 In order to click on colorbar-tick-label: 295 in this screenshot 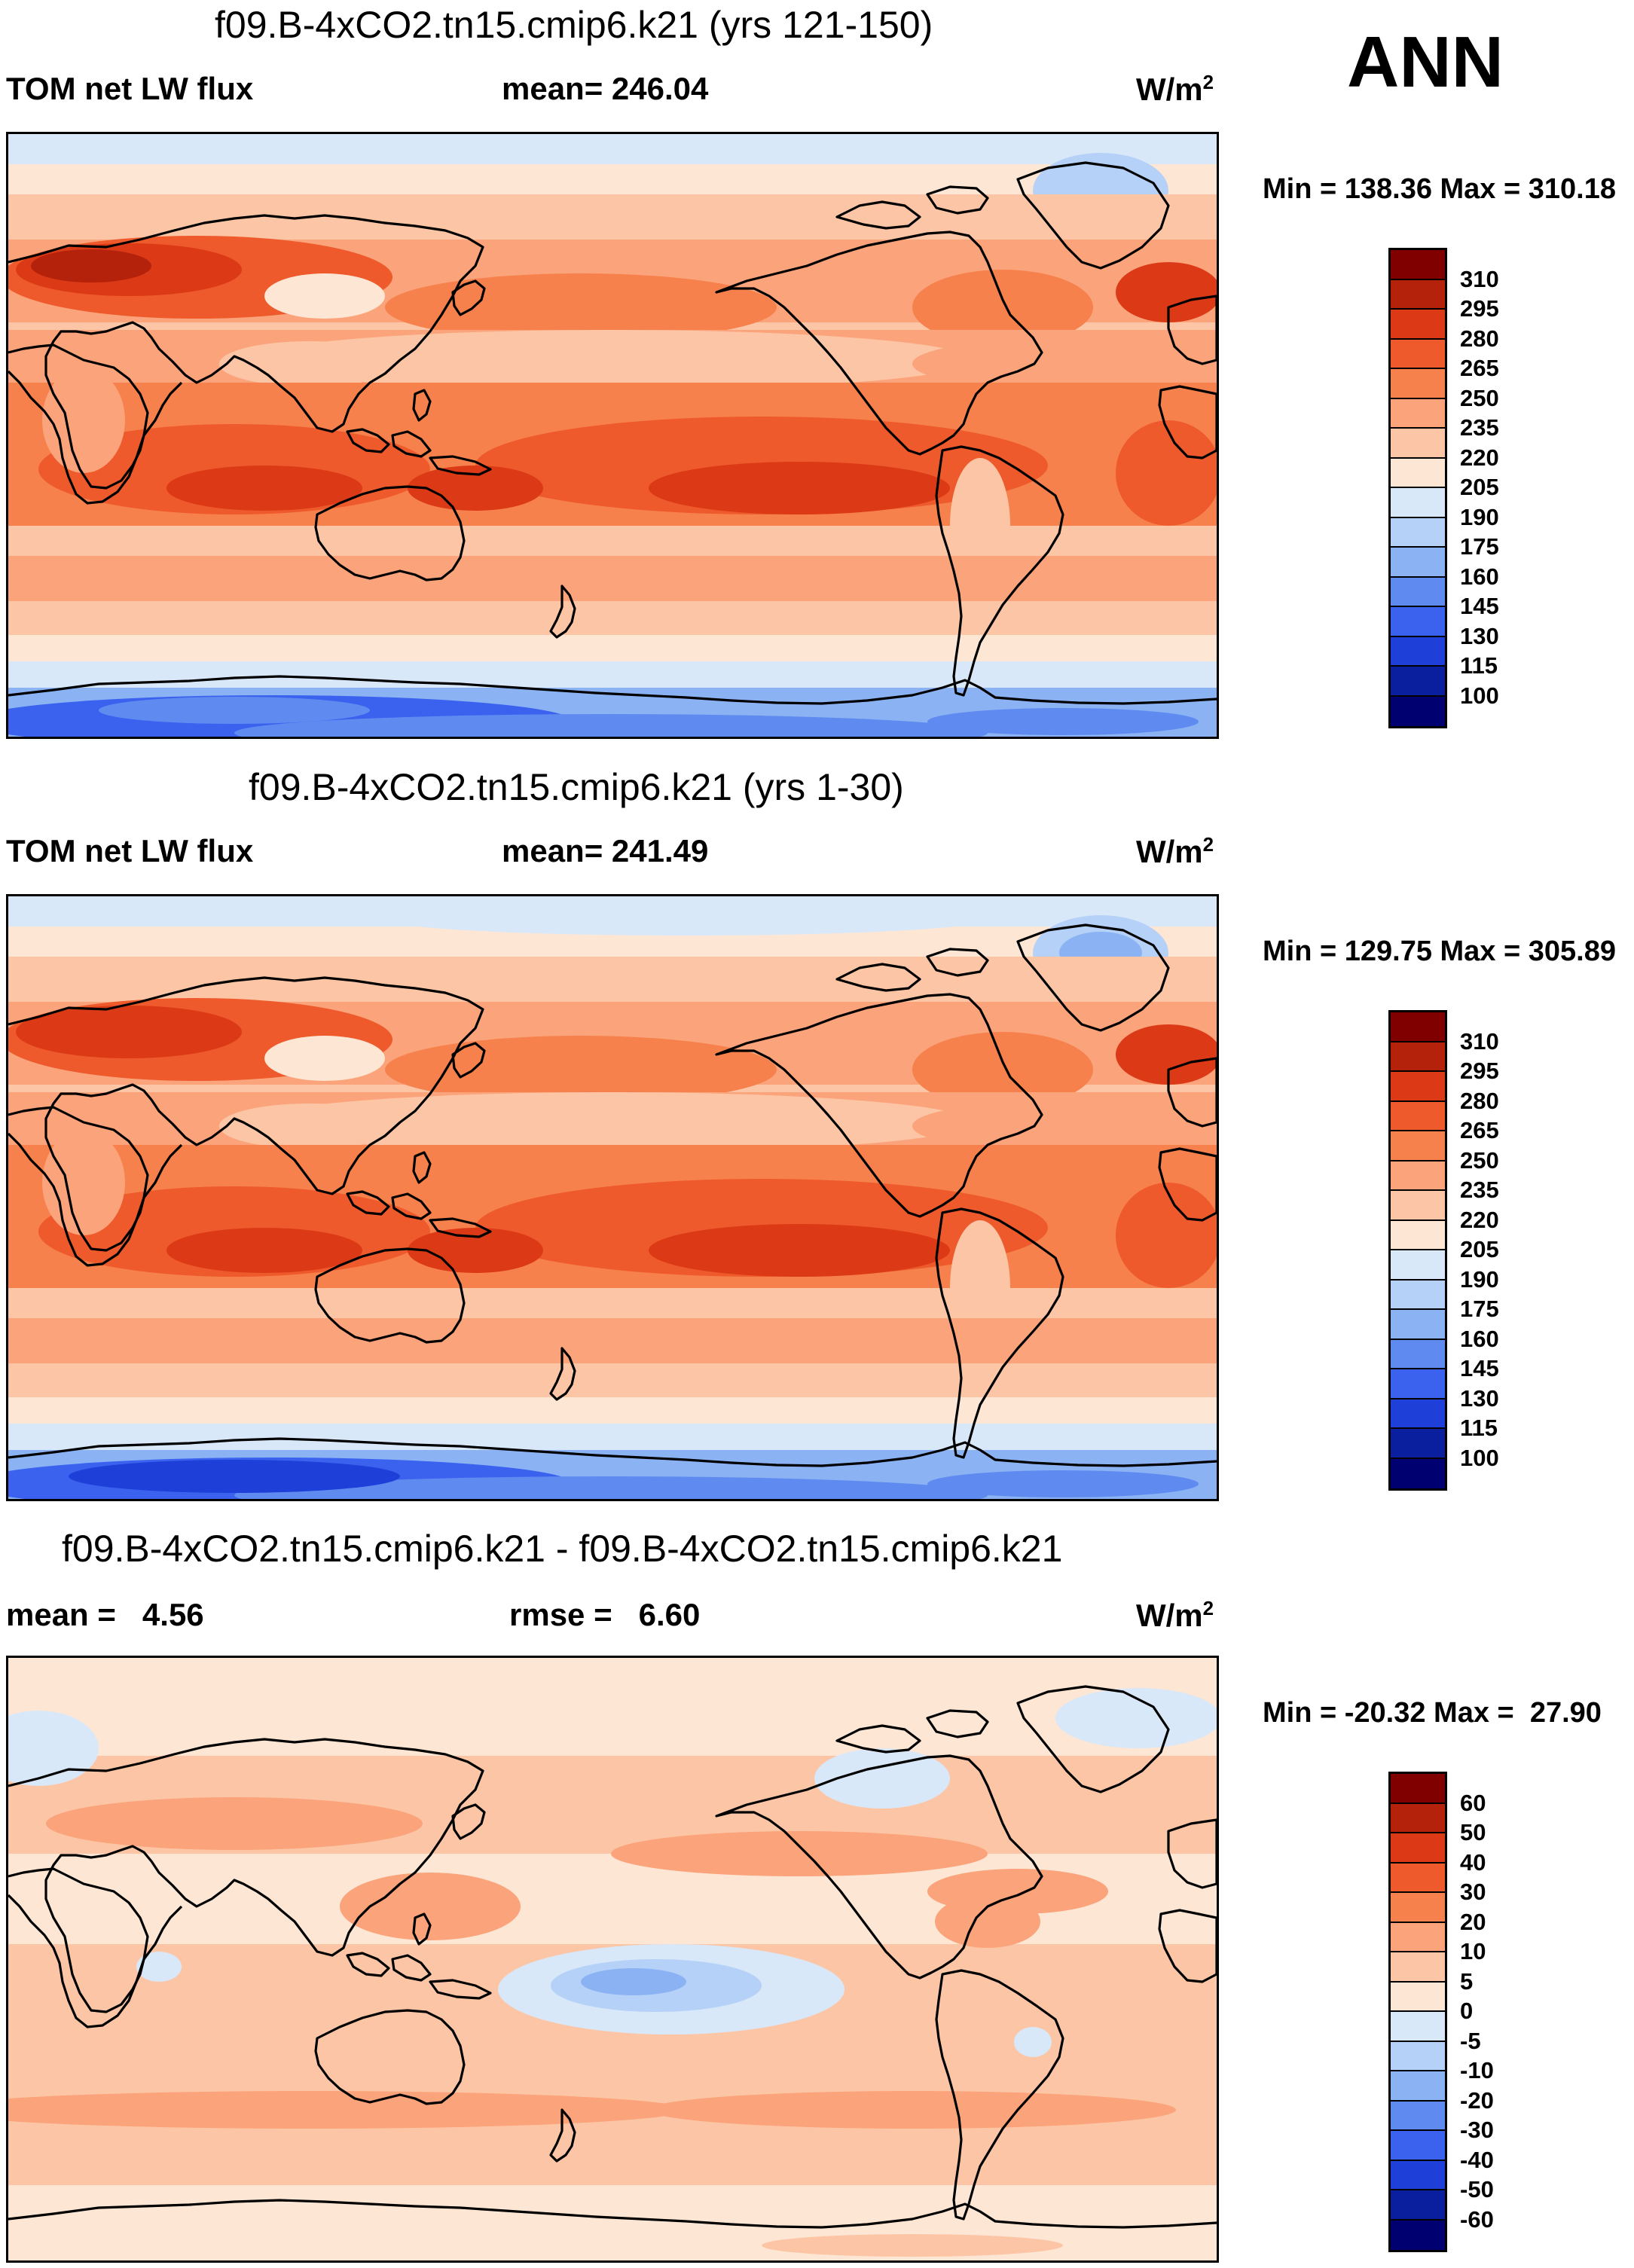, I will do `click(1479, 308)`.